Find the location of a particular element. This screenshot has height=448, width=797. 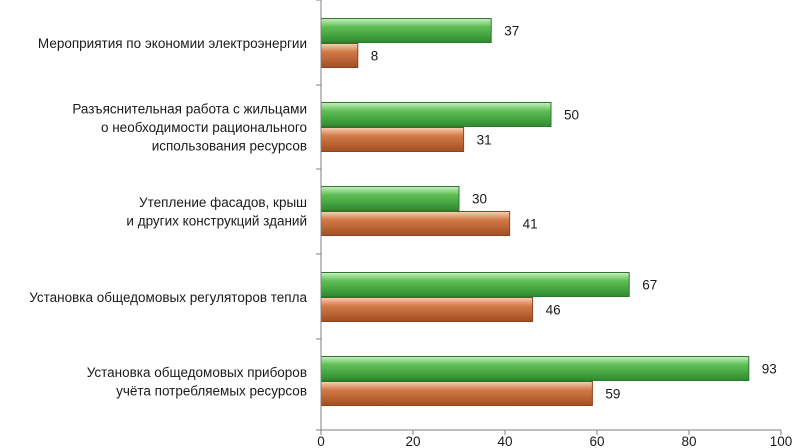

value-label-series2-cat1: 8 is located at coordinates (375, 56).